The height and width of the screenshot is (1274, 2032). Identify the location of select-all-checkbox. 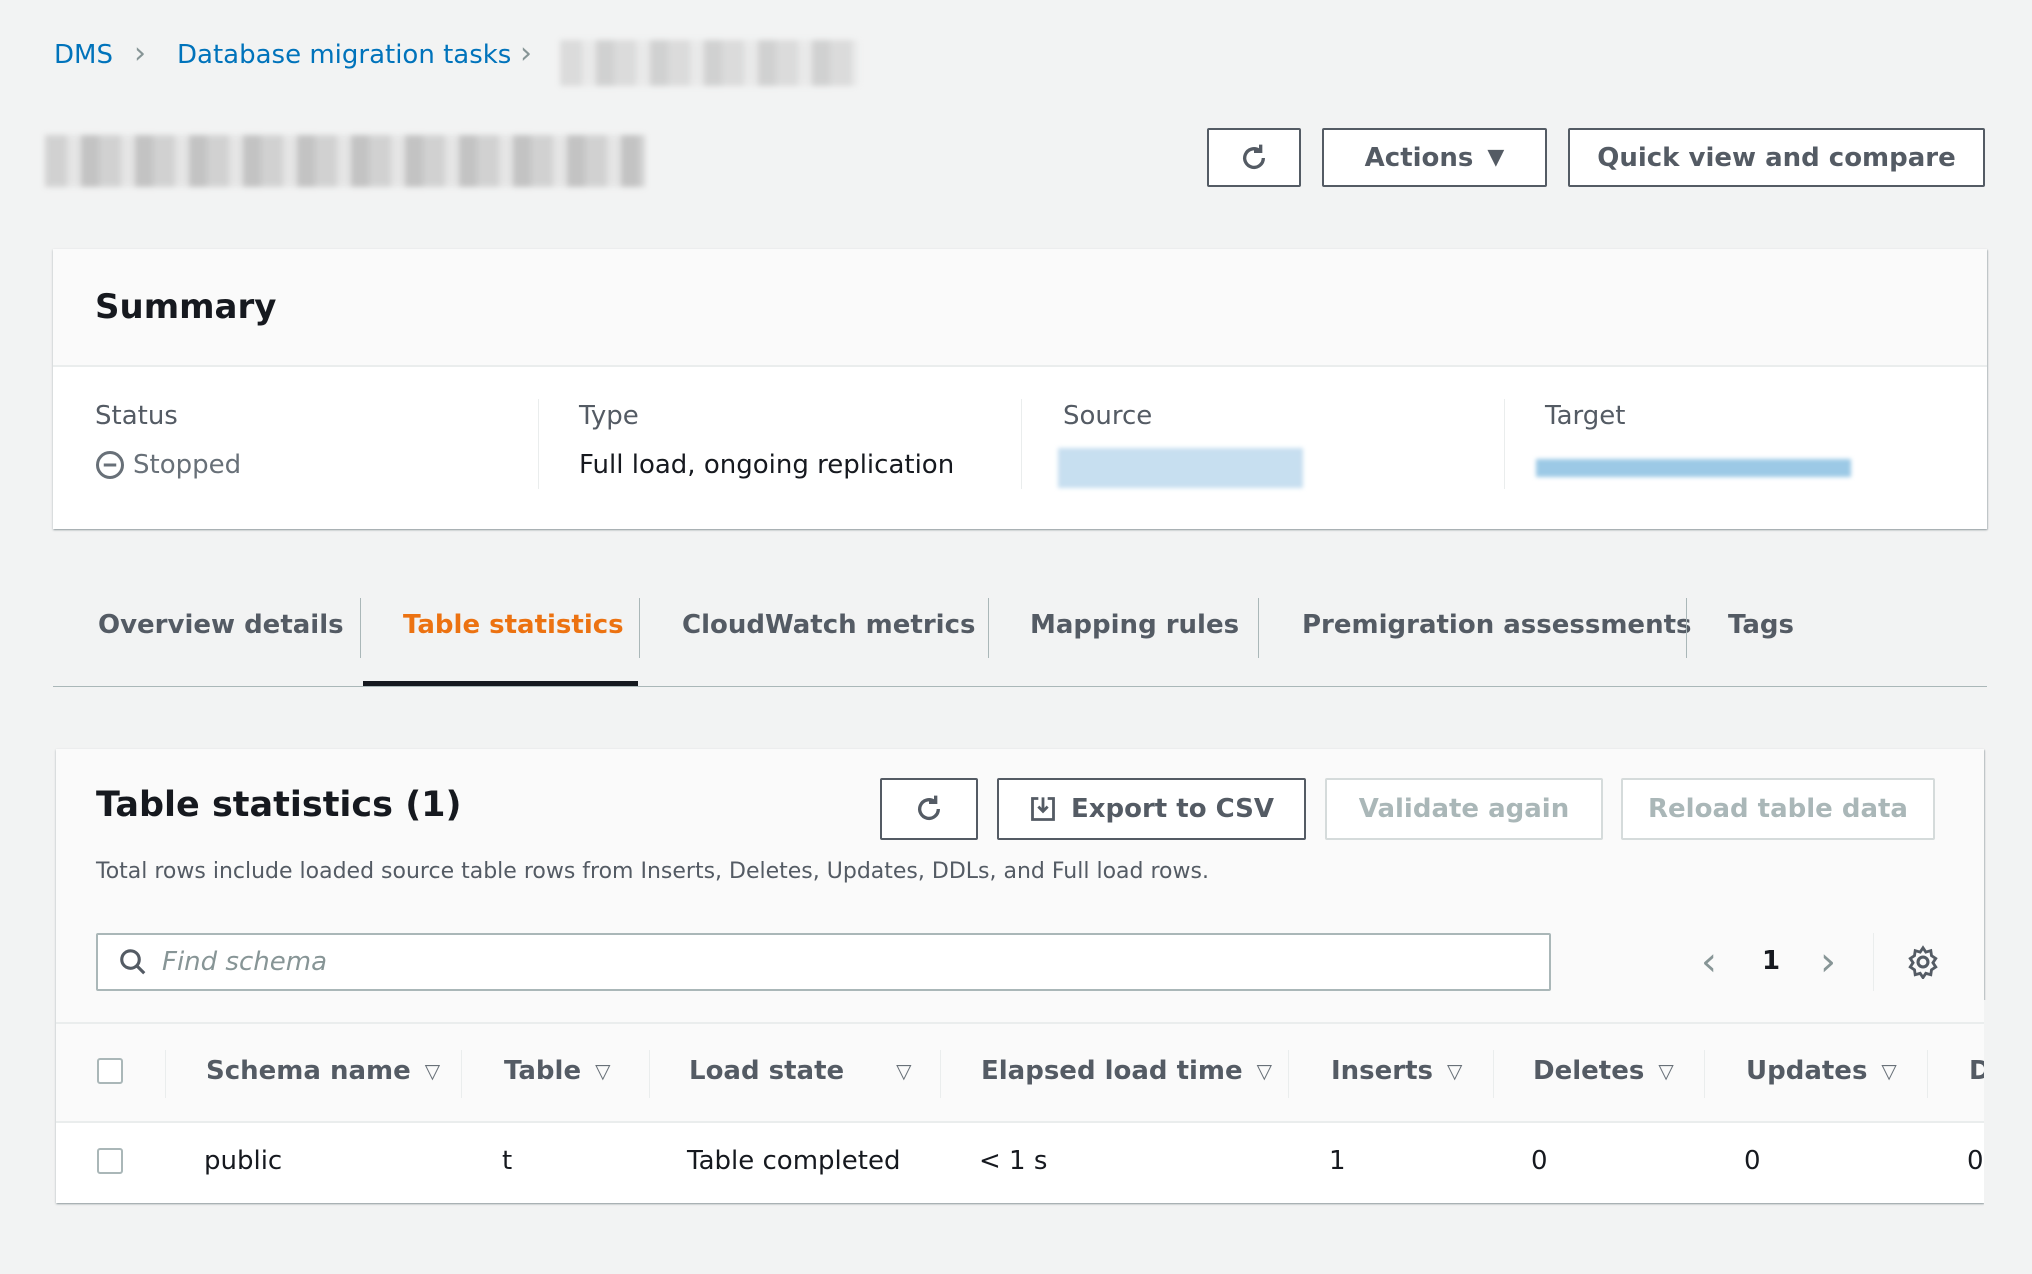
(110, 1071).